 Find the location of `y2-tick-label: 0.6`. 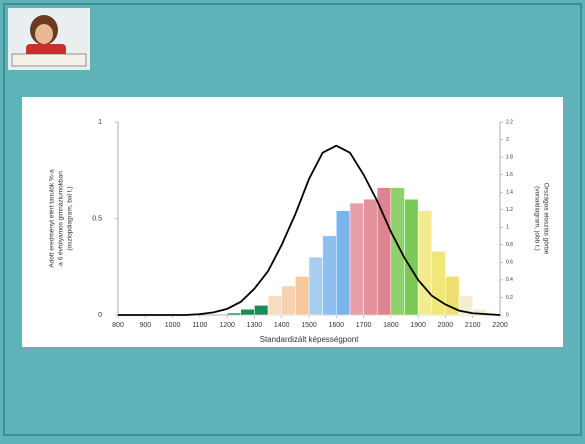

y2-tick-label: 0.6 is located at coordinates (509, 263).